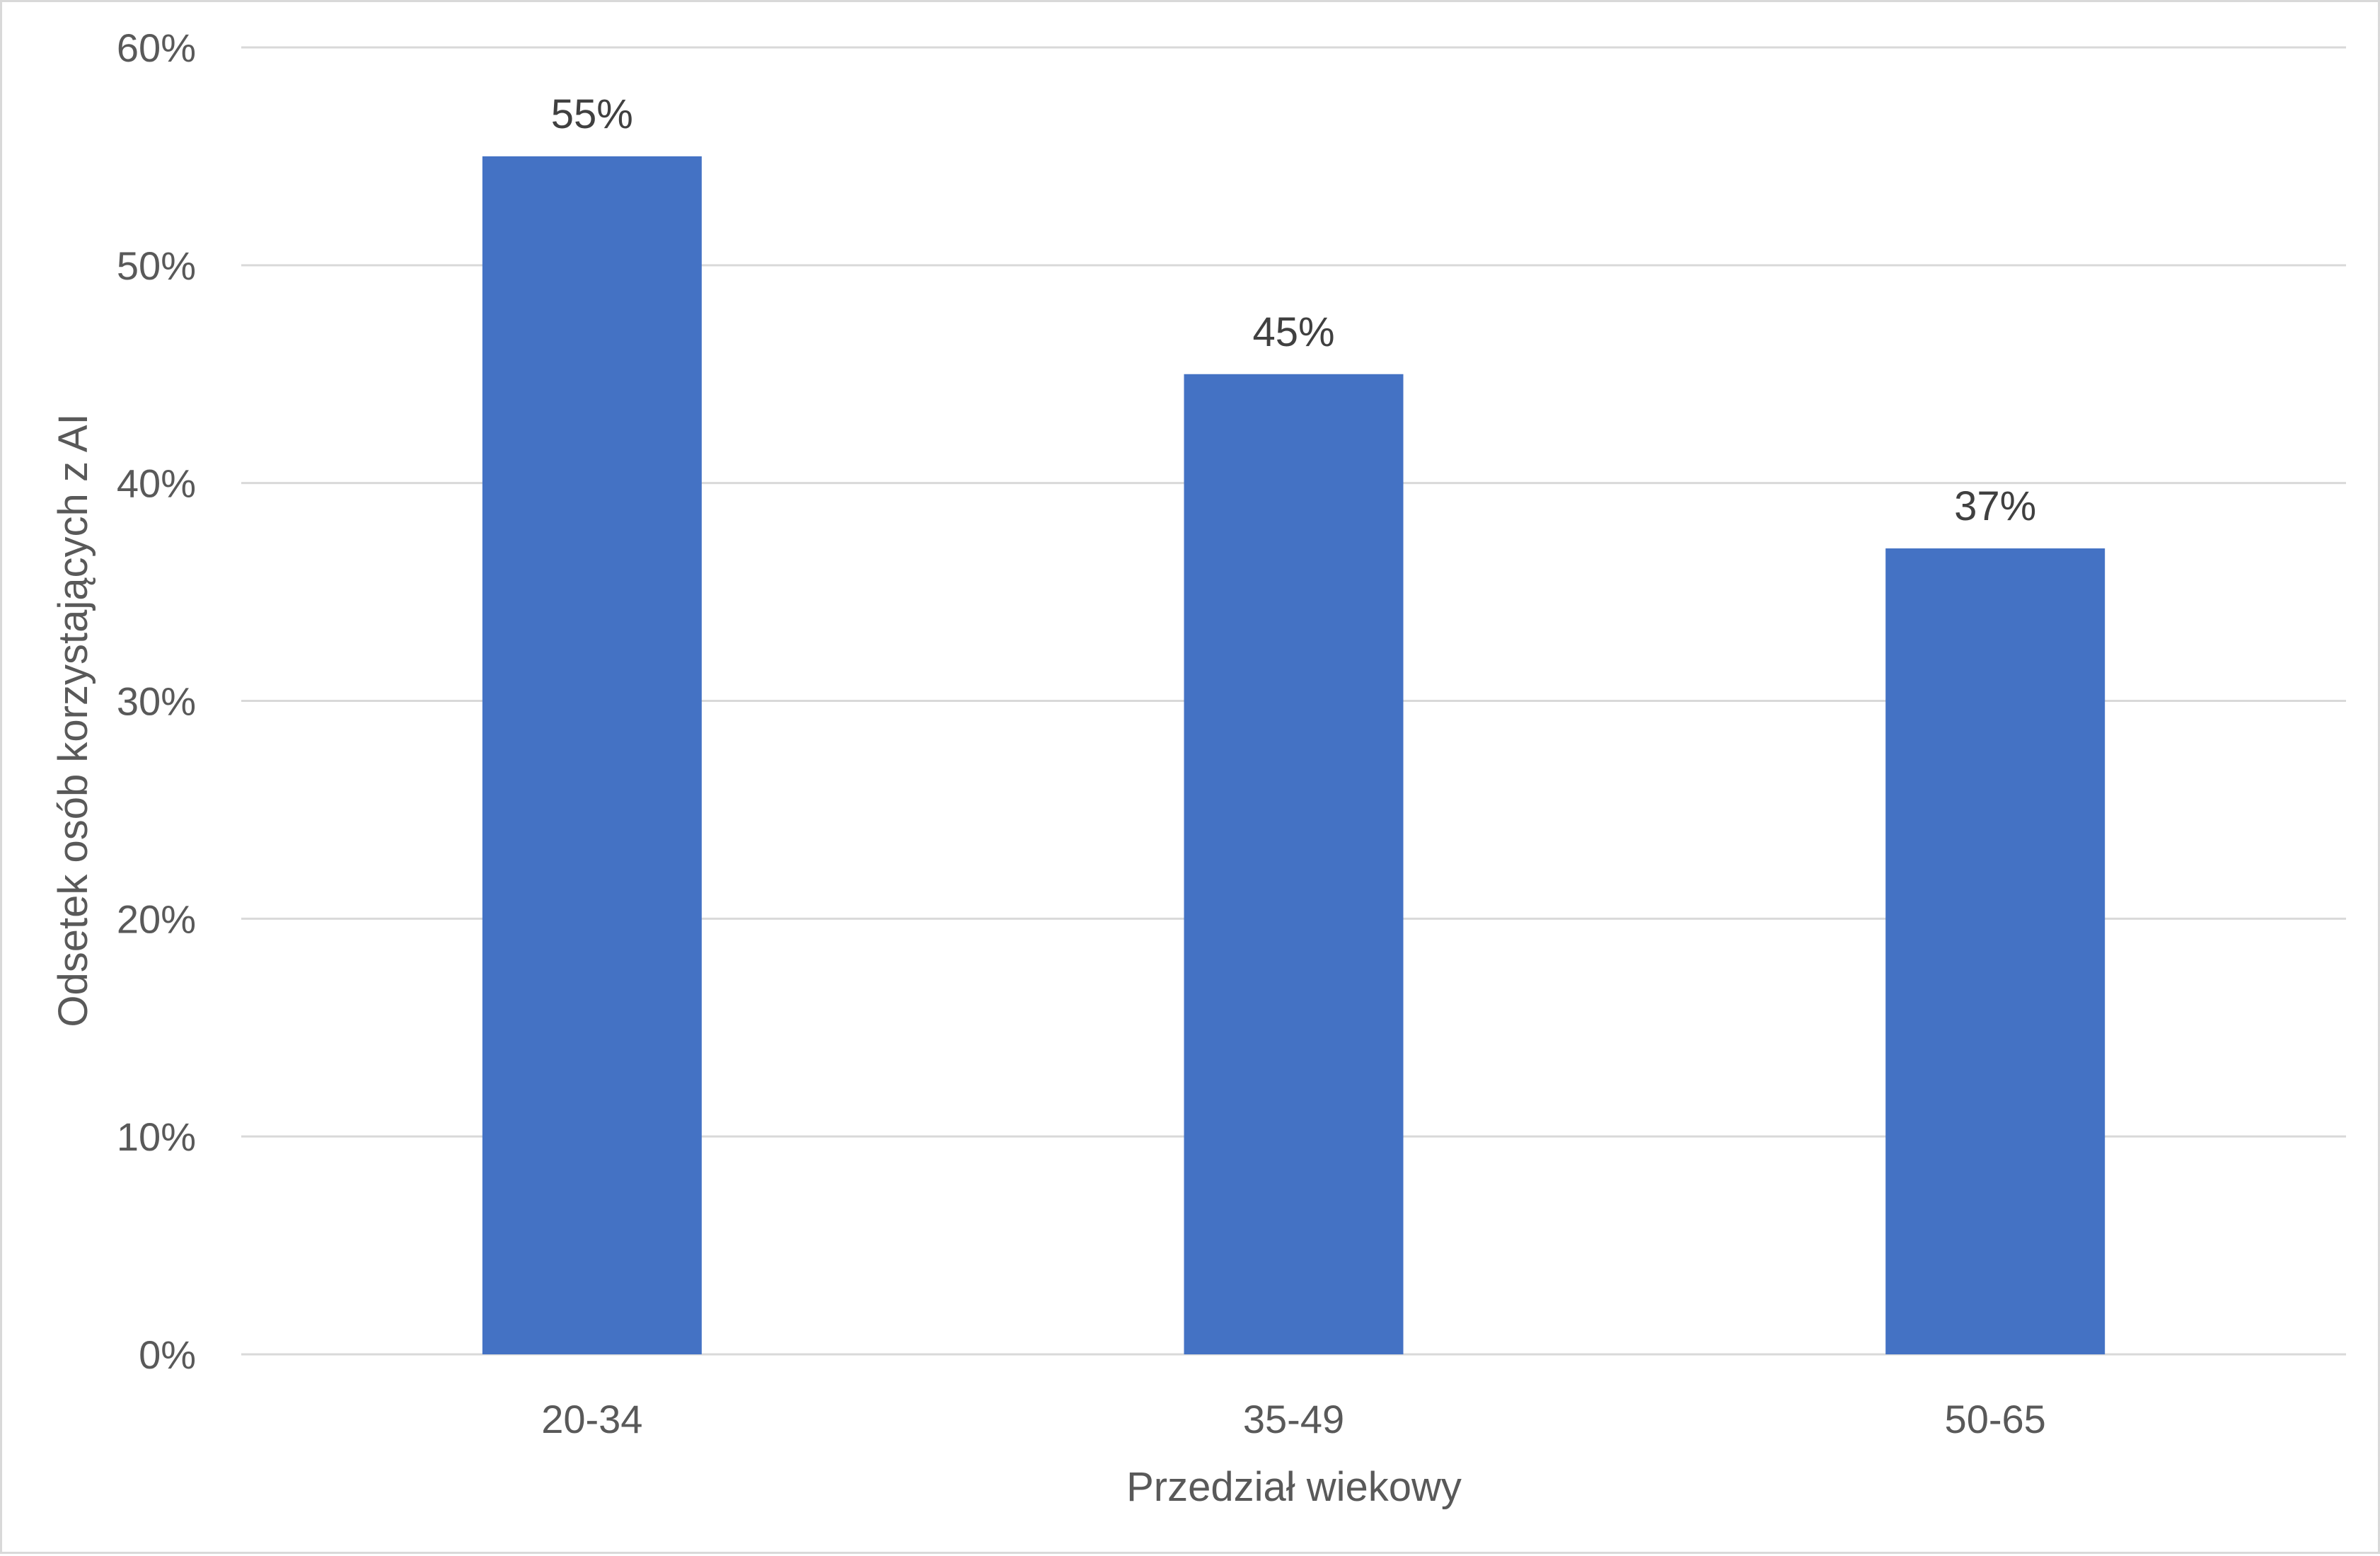 The height and width of the screenshot is (1556, 2380). I want to click on y-tick-label: 30%, so click(156, 701).